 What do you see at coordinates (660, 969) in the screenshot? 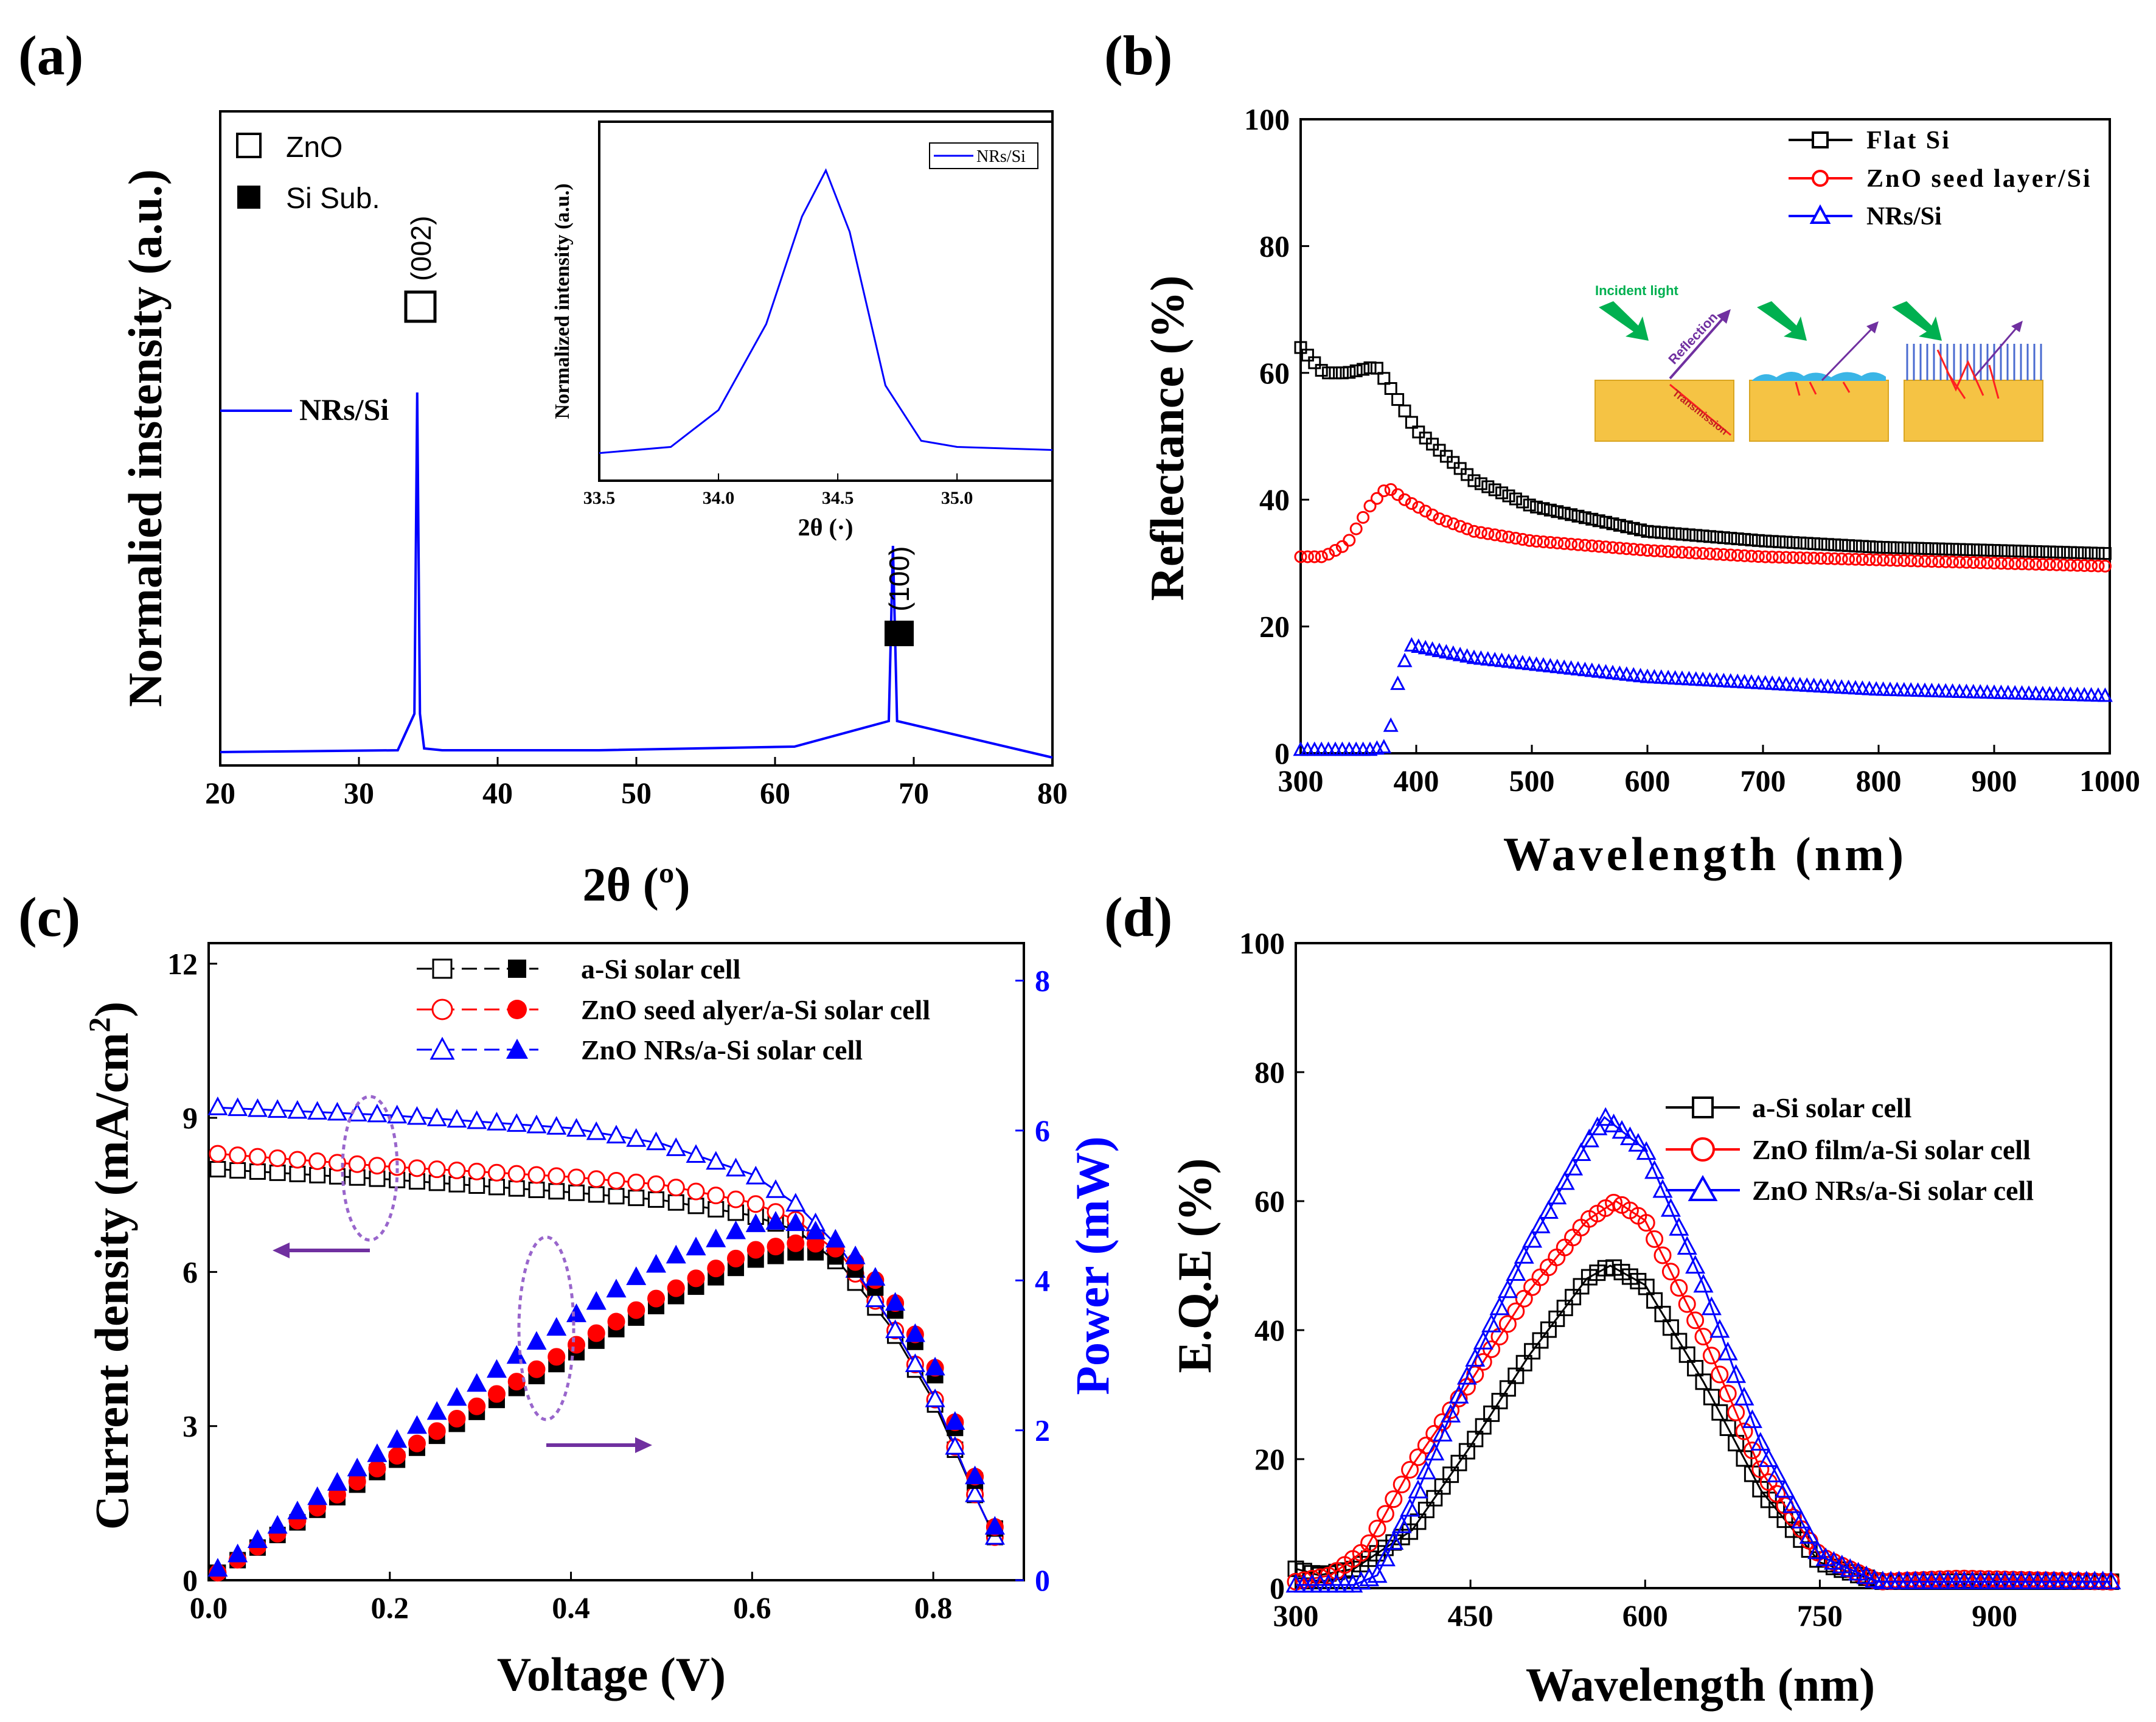
I see `legend-a-si: a-Si solar cell` at bounding box center [660, 969].